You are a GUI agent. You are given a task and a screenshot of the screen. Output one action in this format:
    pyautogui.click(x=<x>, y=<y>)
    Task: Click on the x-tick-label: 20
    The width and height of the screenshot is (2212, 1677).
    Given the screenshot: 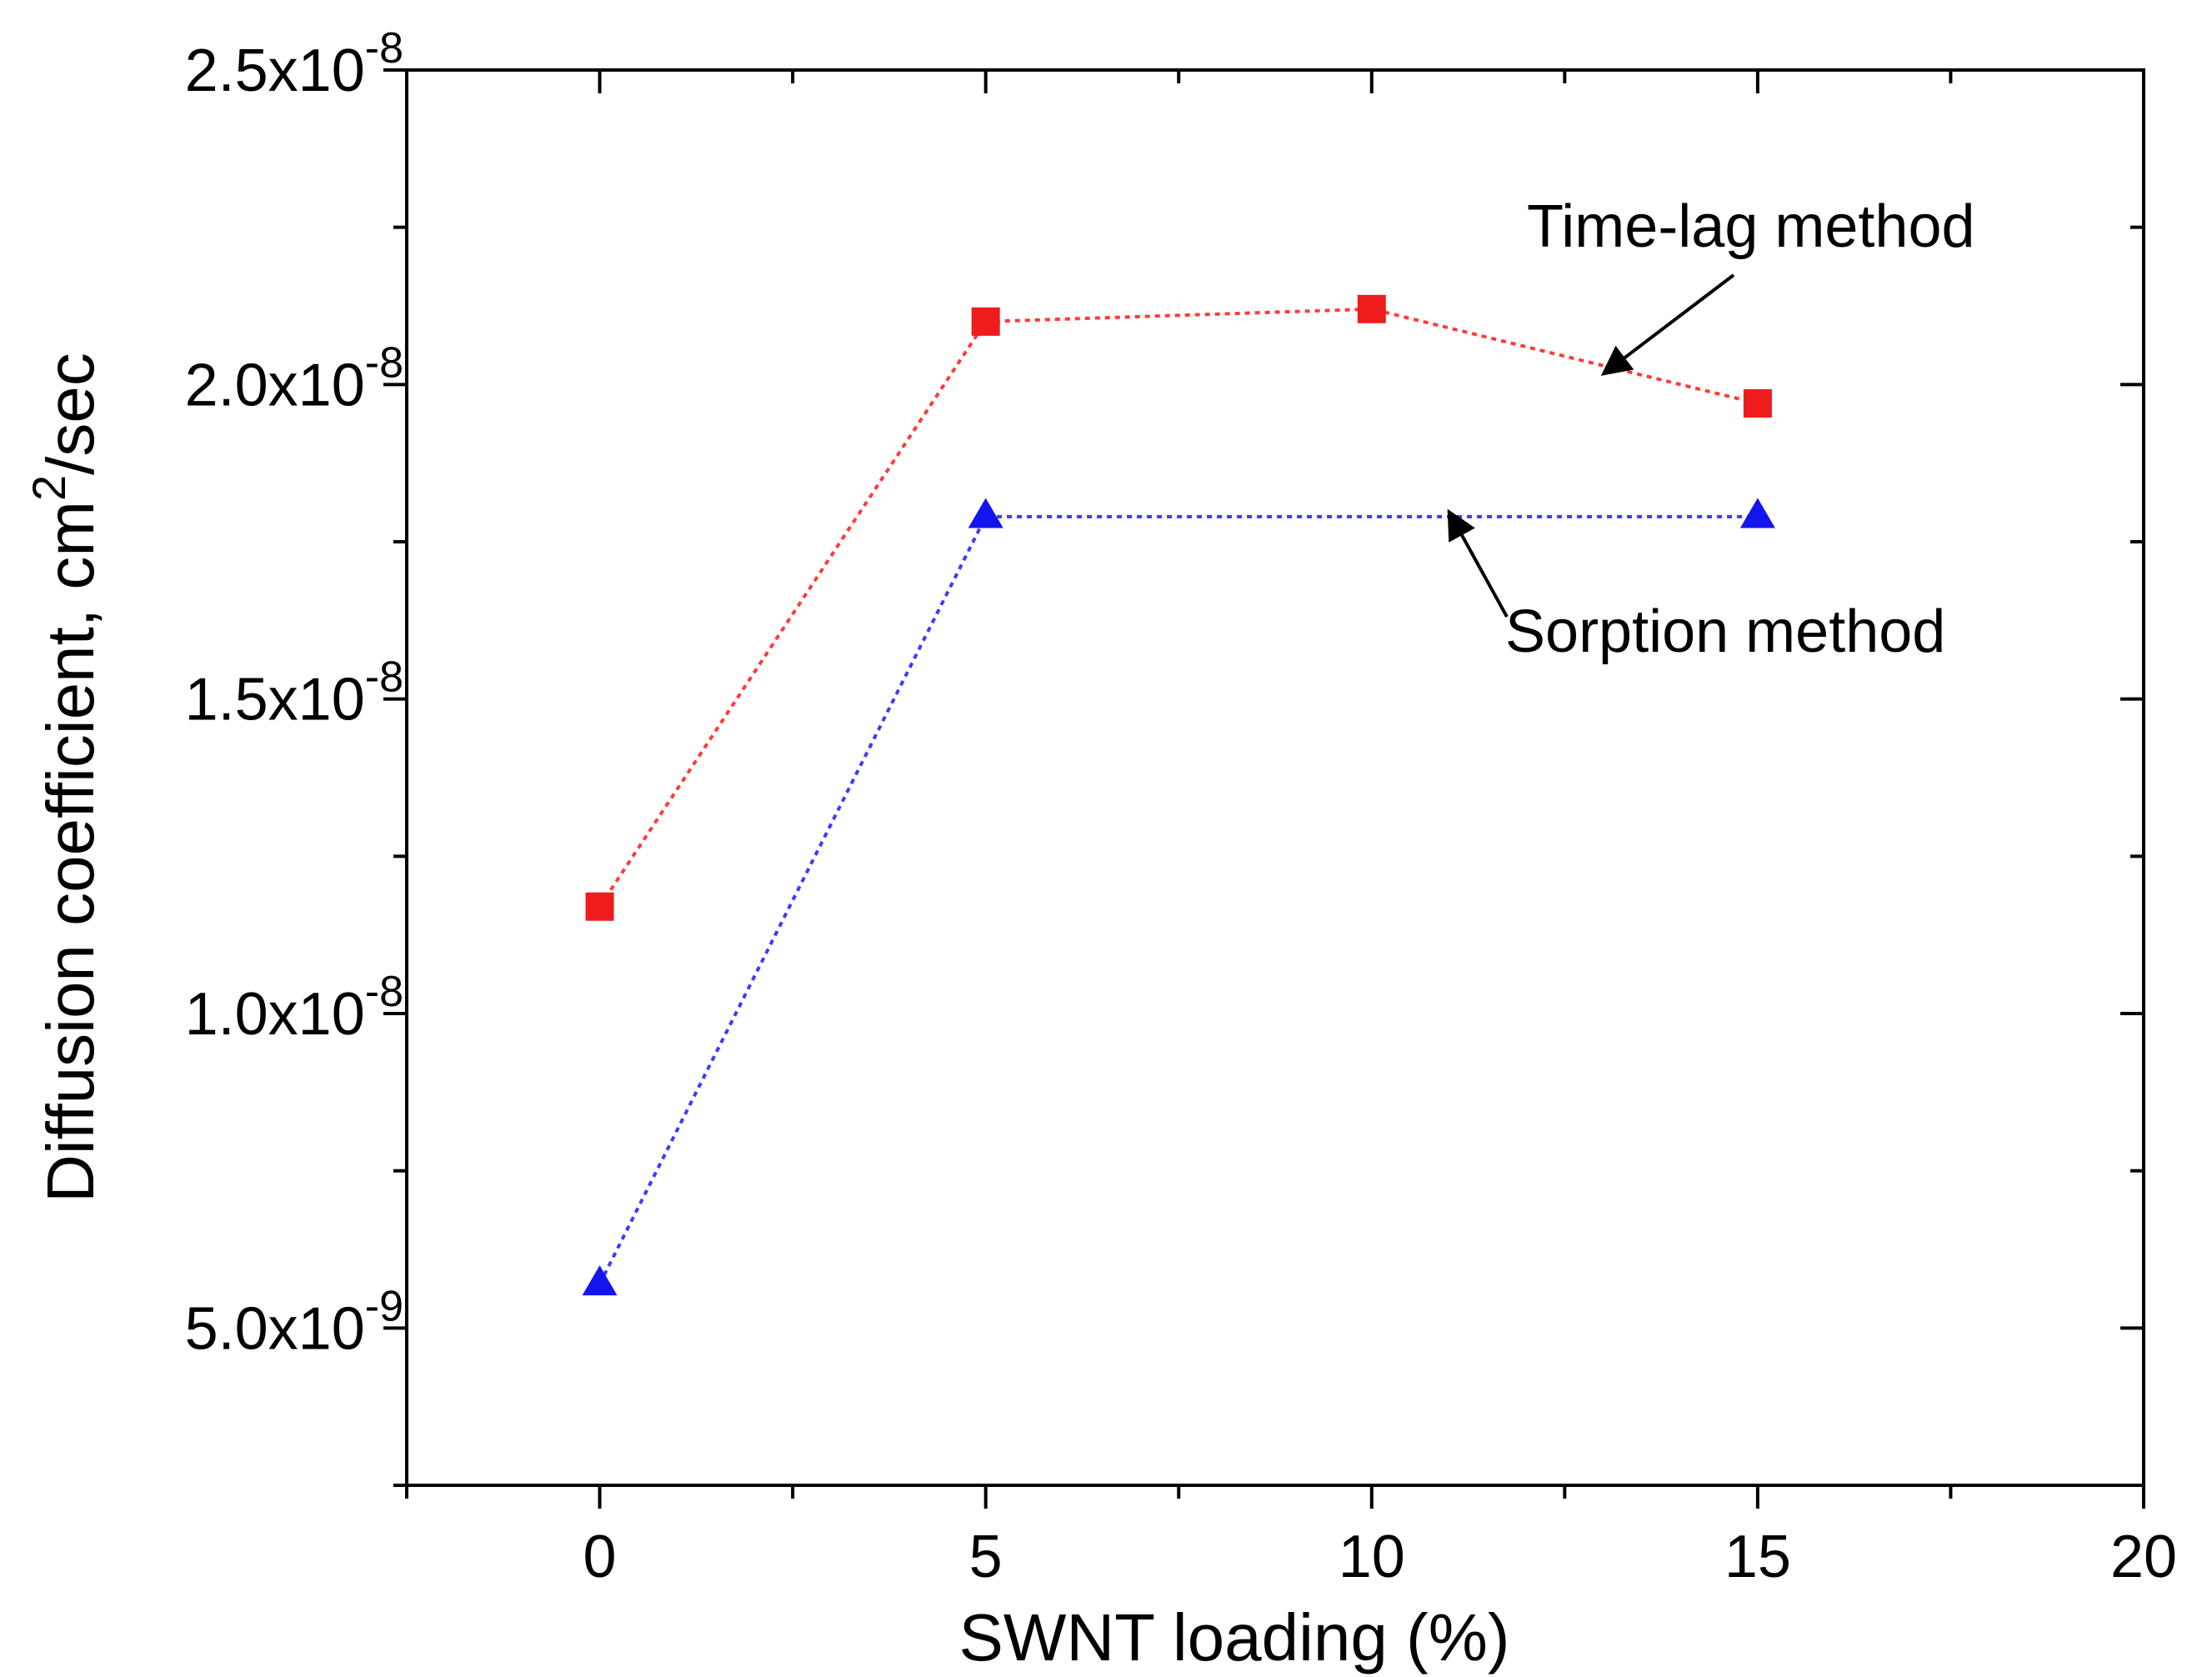 What is the action you would take?
    pyautogui.click(x=2143, y=1557)
    